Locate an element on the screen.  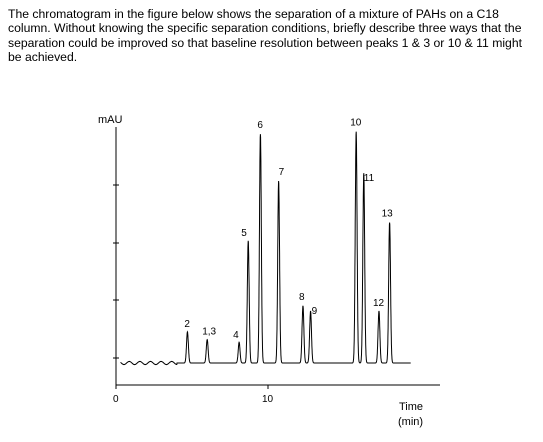
x-axis-label-line1: Time is located at coordinates (411, 407).